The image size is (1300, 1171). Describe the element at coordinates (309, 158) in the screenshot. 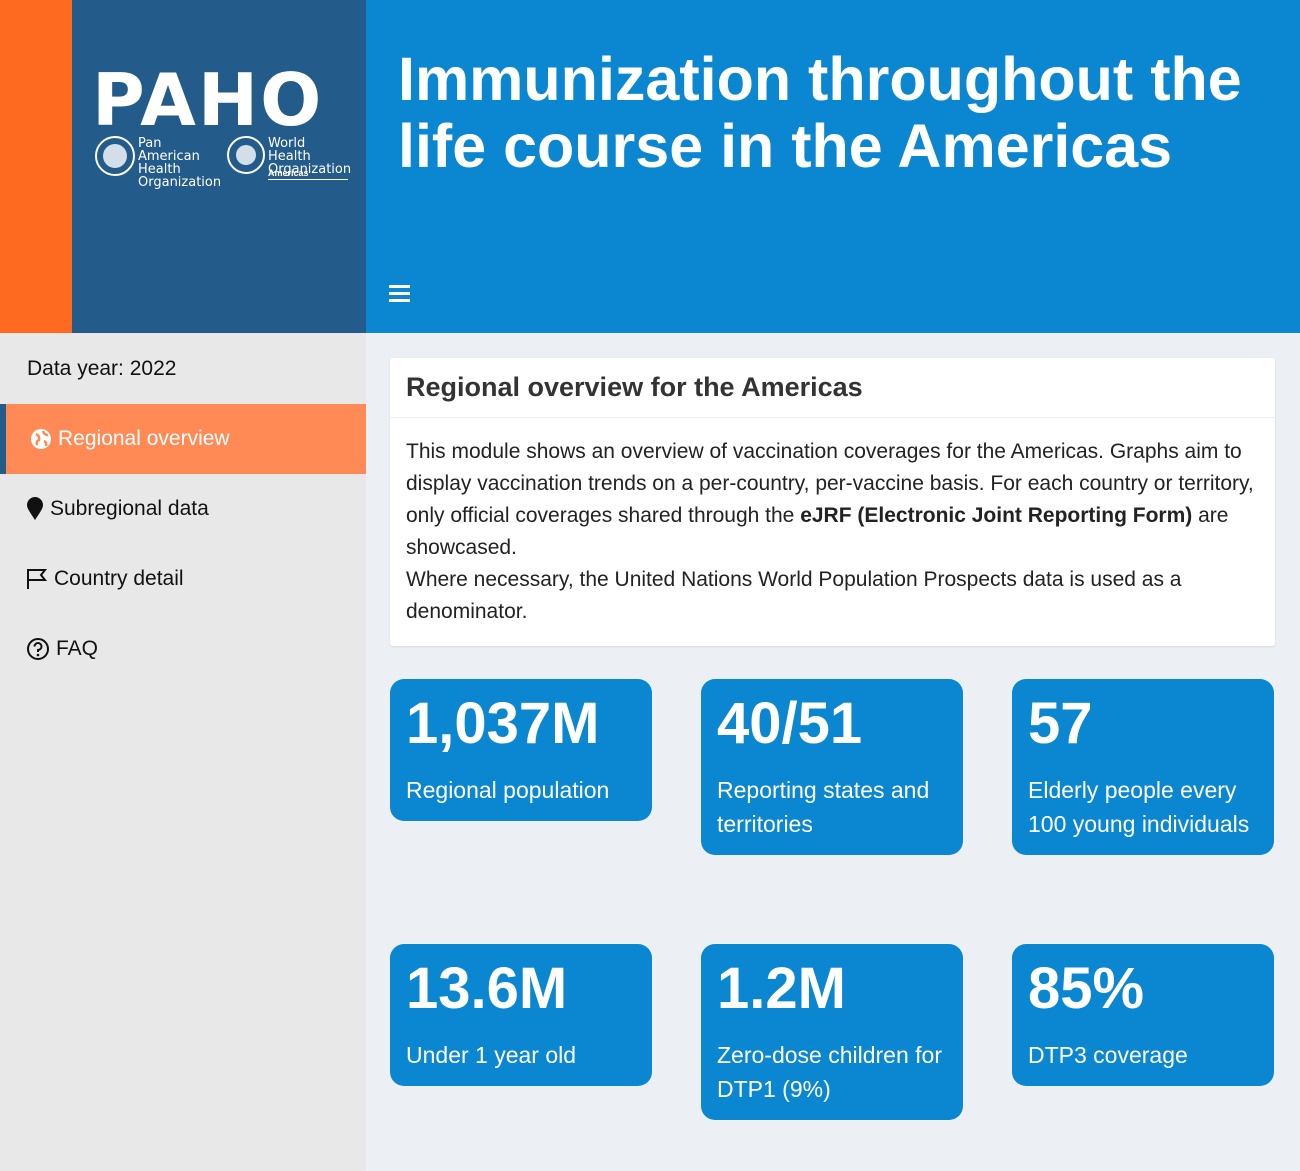

I see `who-name: World Health Organization` at that location.